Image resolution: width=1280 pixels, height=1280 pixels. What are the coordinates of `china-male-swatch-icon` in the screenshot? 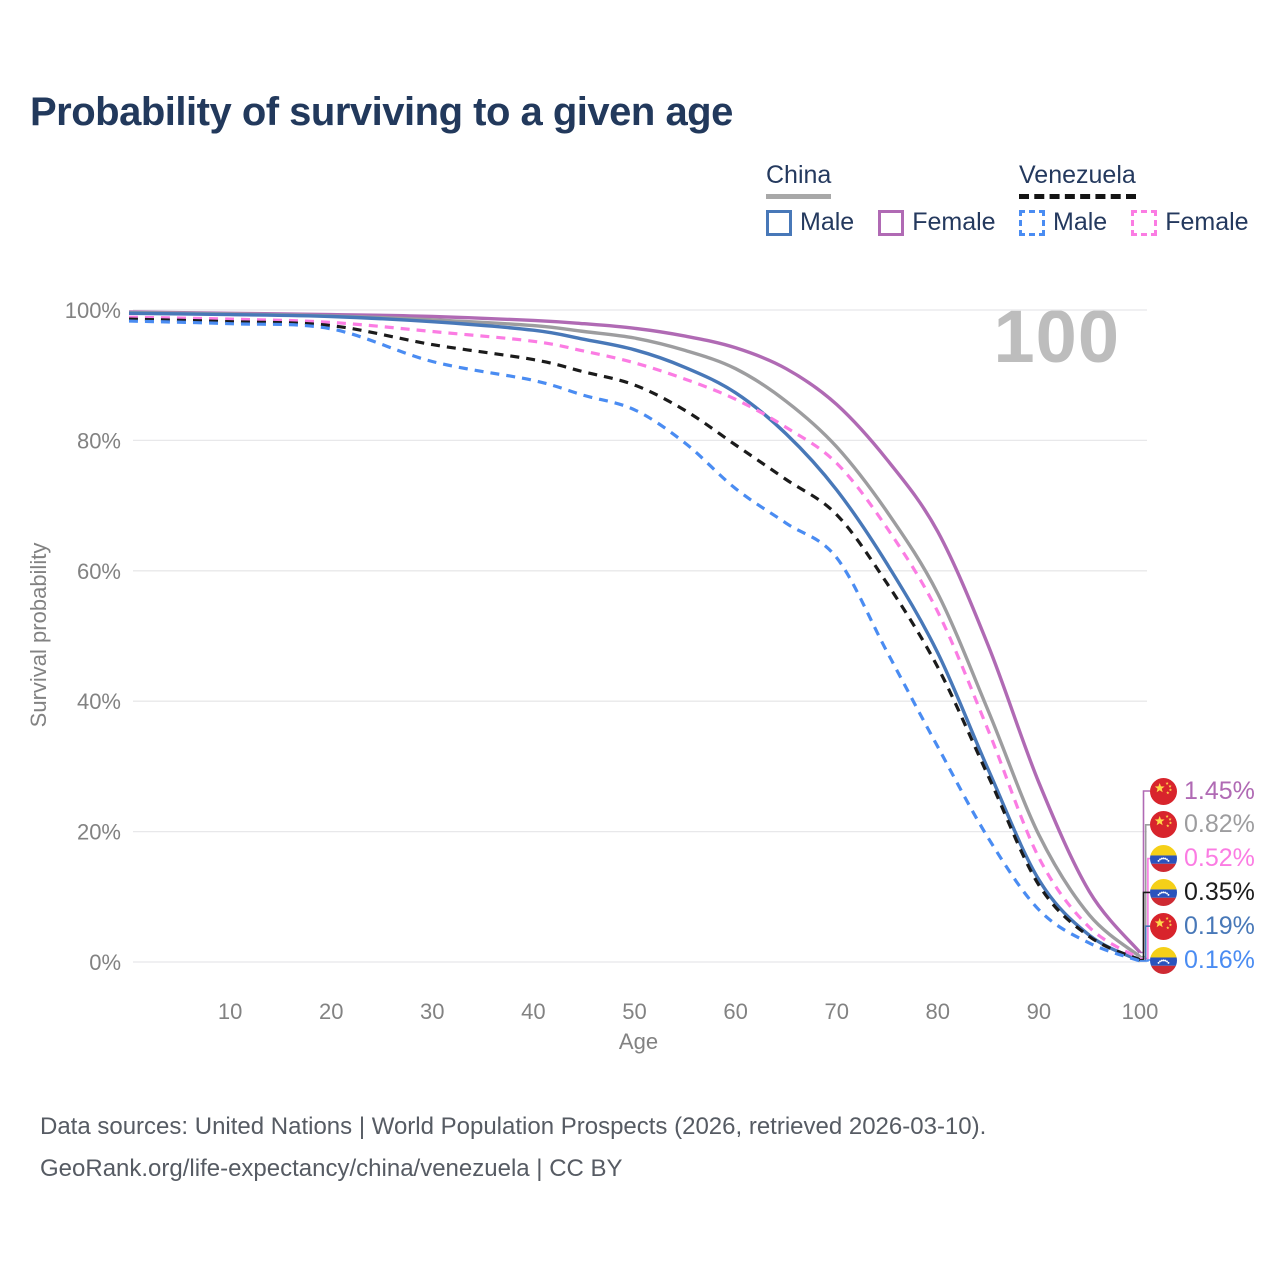 It's located at (779, 222).